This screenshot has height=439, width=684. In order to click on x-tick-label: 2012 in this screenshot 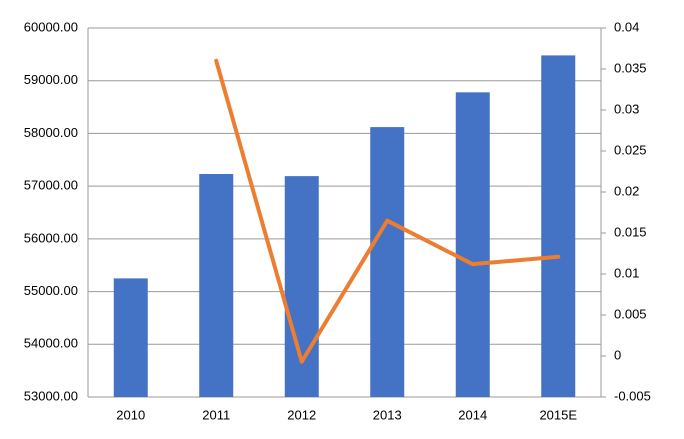, I will do `click(301, 414)`.